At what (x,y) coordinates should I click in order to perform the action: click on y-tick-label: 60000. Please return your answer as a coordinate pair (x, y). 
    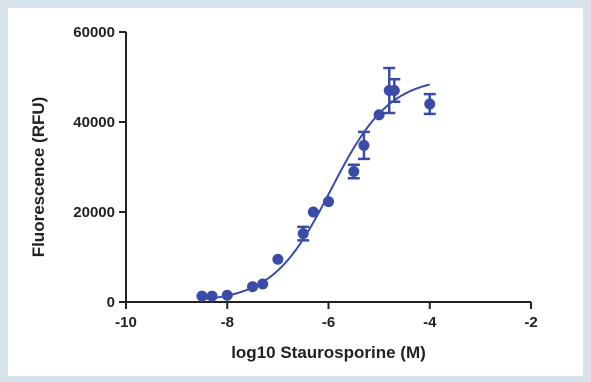
    Looking at the image, I should click on (94, 32).